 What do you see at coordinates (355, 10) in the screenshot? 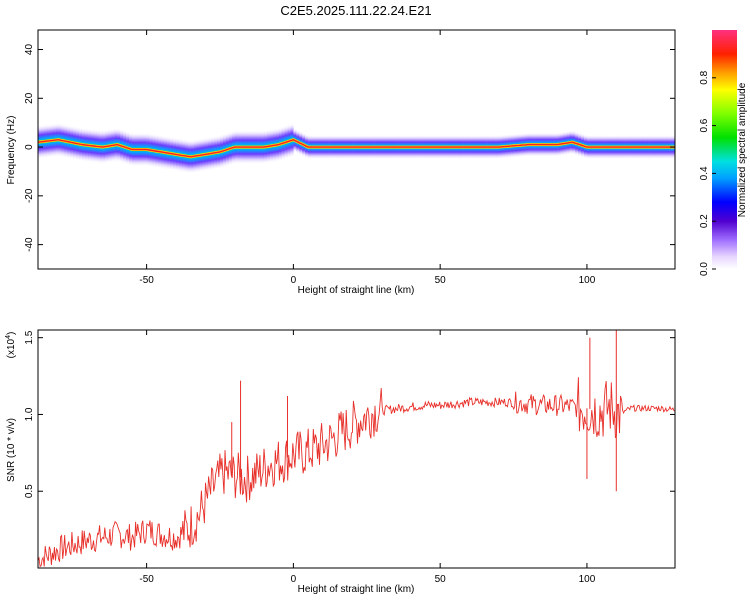
I see `chart-title: C2E5.2025.111.22.24.E21` at bounding box center [355, 10].